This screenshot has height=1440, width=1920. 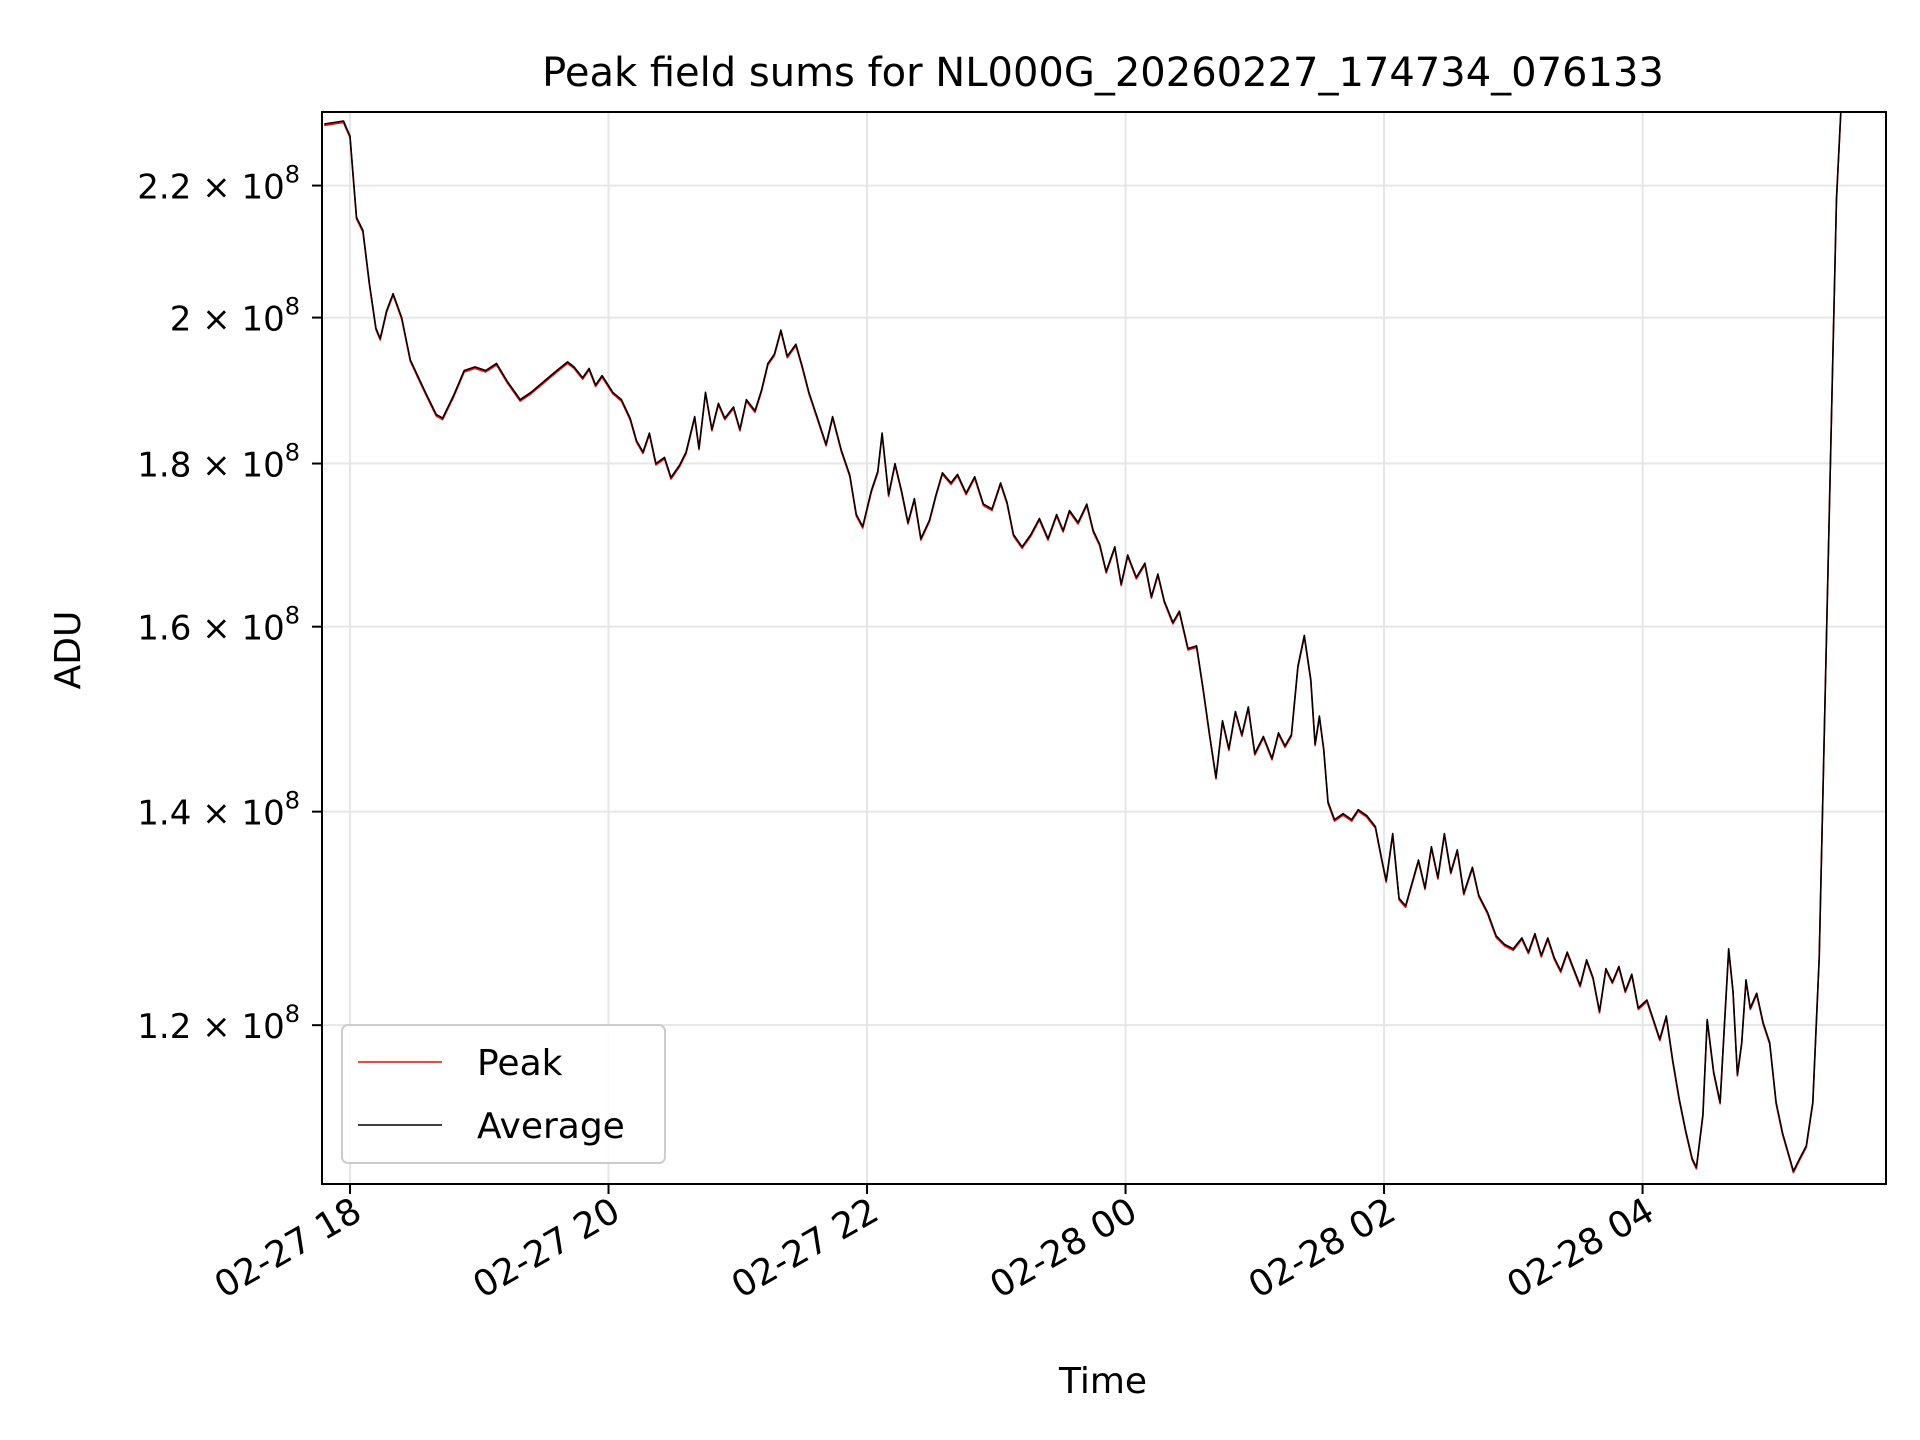 What do you see at coordinates (1102, 1381) in the screenshot?
I see `x-axis-label: Time` at bounding box center [1102, 1381].